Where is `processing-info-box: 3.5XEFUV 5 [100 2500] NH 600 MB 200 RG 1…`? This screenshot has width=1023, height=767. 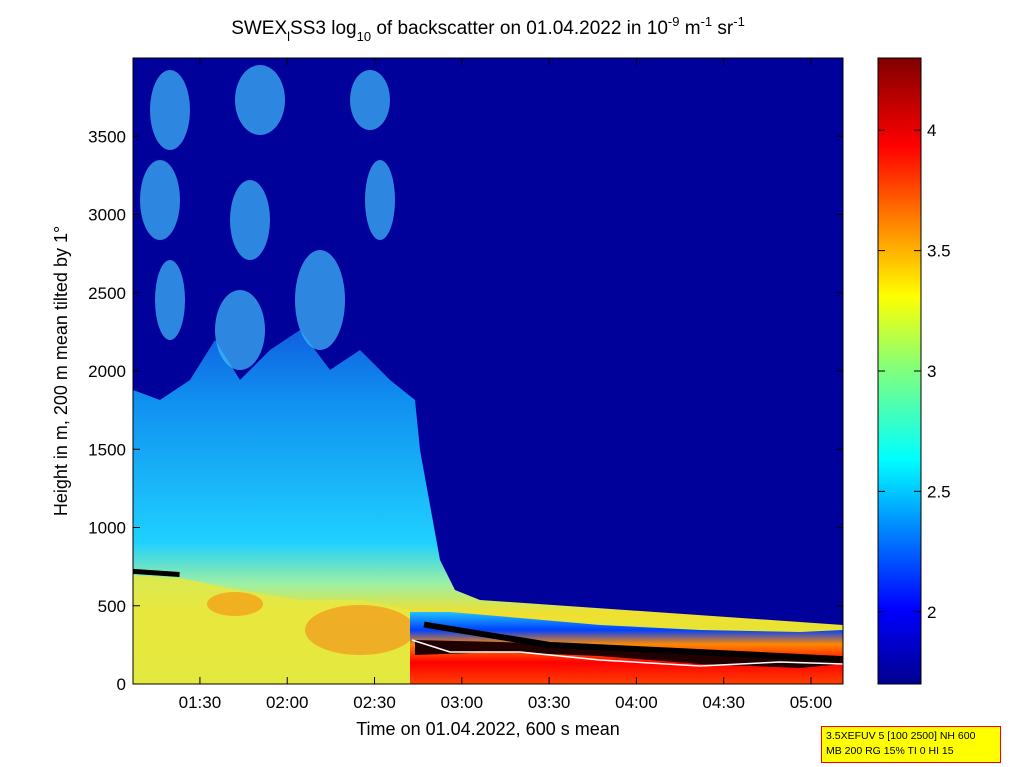
processing-info-box: 3.5XEFUV 5 [100 2500] NH 600 MB 200 RG 1… is located at coordinates (911, 744).